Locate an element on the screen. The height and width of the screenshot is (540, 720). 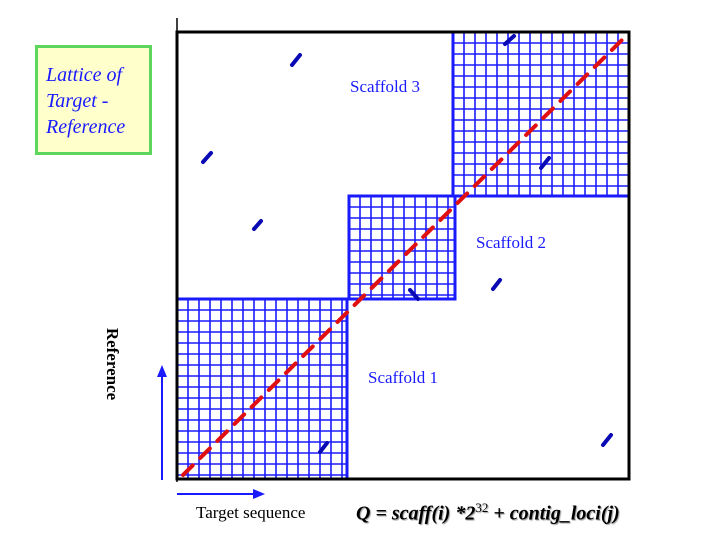
formula: Q = scaff(i) *232 + contig_loci(j) is located at coordinates (488, 513).